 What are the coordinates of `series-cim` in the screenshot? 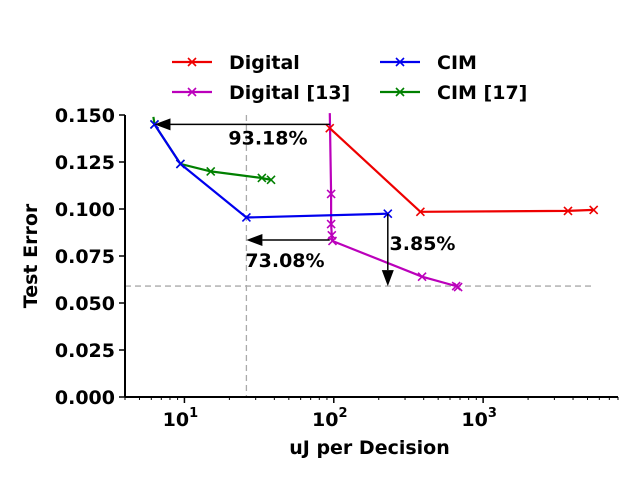 It's located at (271, 171).